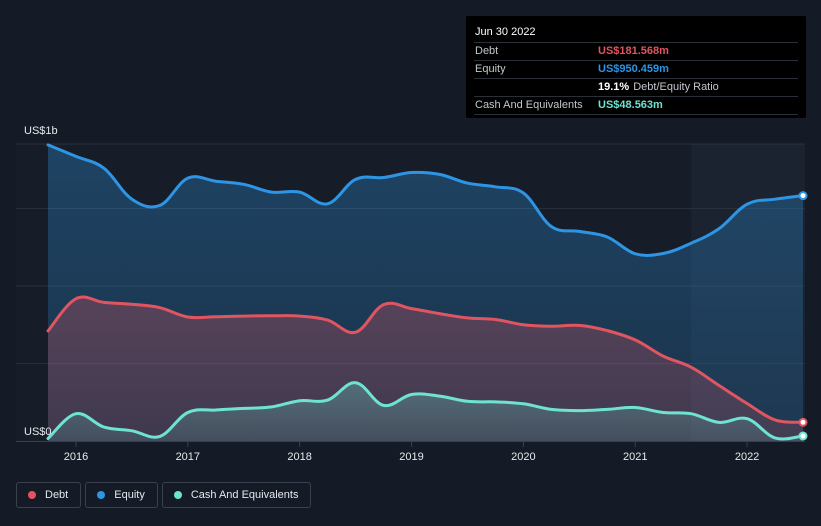 The width and height of the screenshot is (821, 526). I want to click on tooltip-row-debt: Debt US$181.568m, so click(636, 51).